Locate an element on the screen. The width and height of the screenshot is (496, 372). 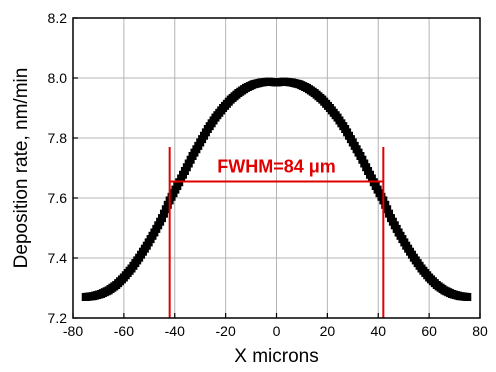
x-tick-label: 40 is located at coordinates (378, 331).